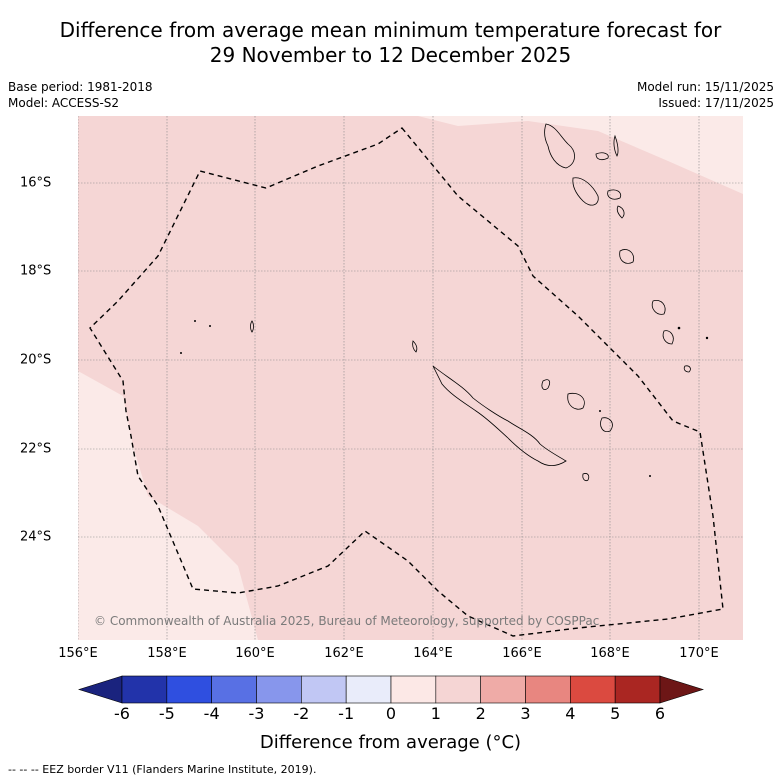  I want to click on meta-left: Base period: 1981-2018 Model: ACCESS-S2, so click(80, 95).